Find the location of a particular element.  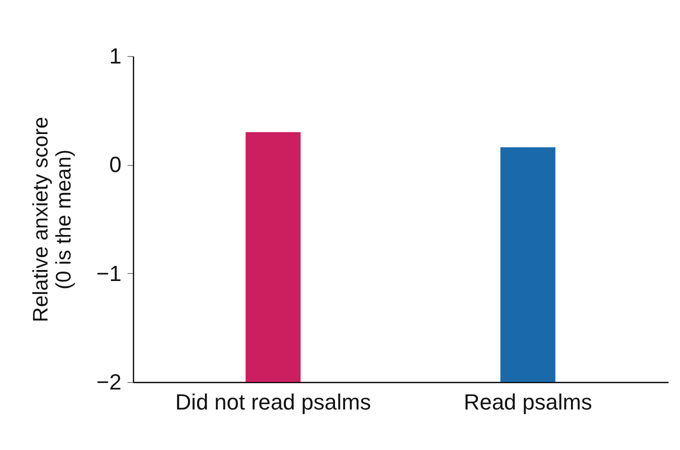

y-tick-label: 0 is located at coordinates (115, 165).